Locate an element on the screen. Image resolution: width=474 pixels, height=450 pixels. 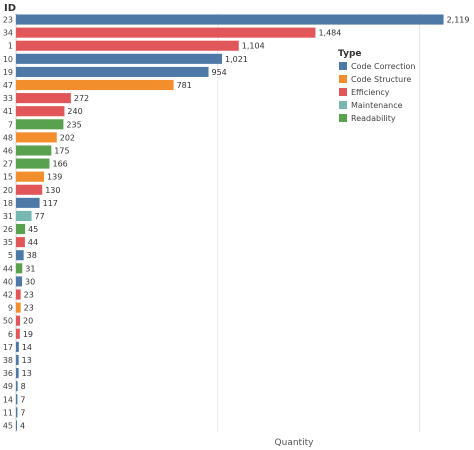
row-label-42: 42 is located at coordinates (8, 295).